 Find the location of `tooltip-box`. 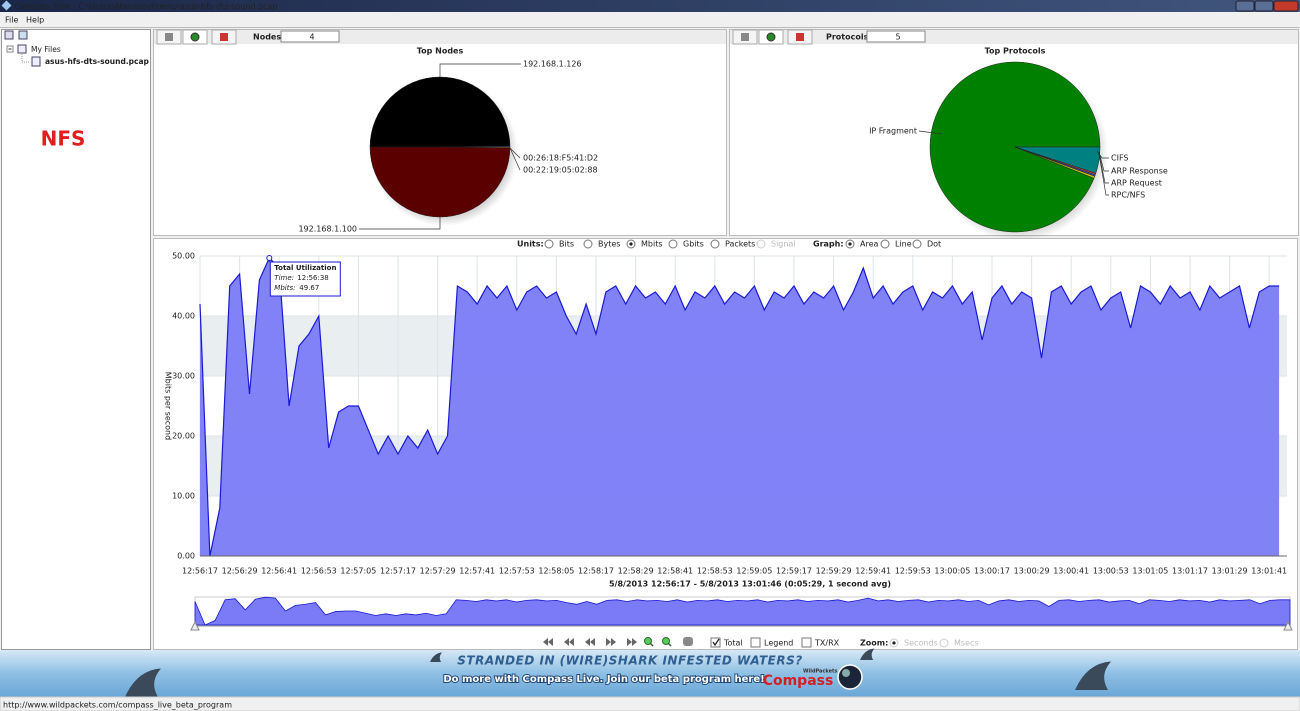

tooltip-box is located at coordinates (305, 279).